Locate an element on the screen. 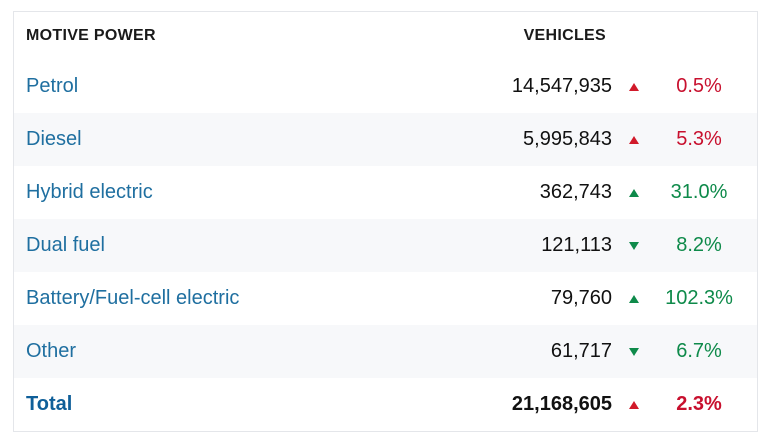  row-change: 0.5% is located at coordinates (699, 86).